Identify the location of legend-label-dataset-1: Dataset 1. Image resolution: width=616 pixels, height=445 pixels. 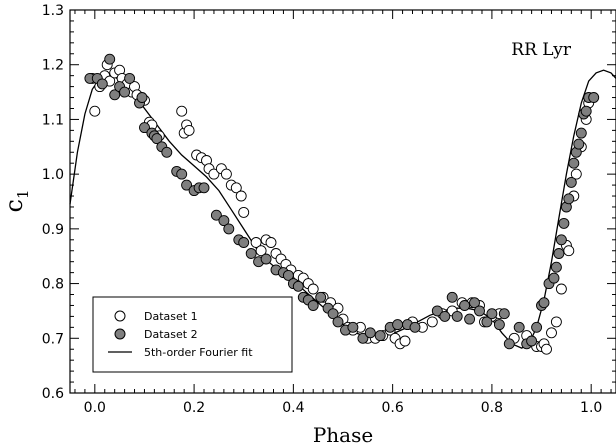
(171, 316).